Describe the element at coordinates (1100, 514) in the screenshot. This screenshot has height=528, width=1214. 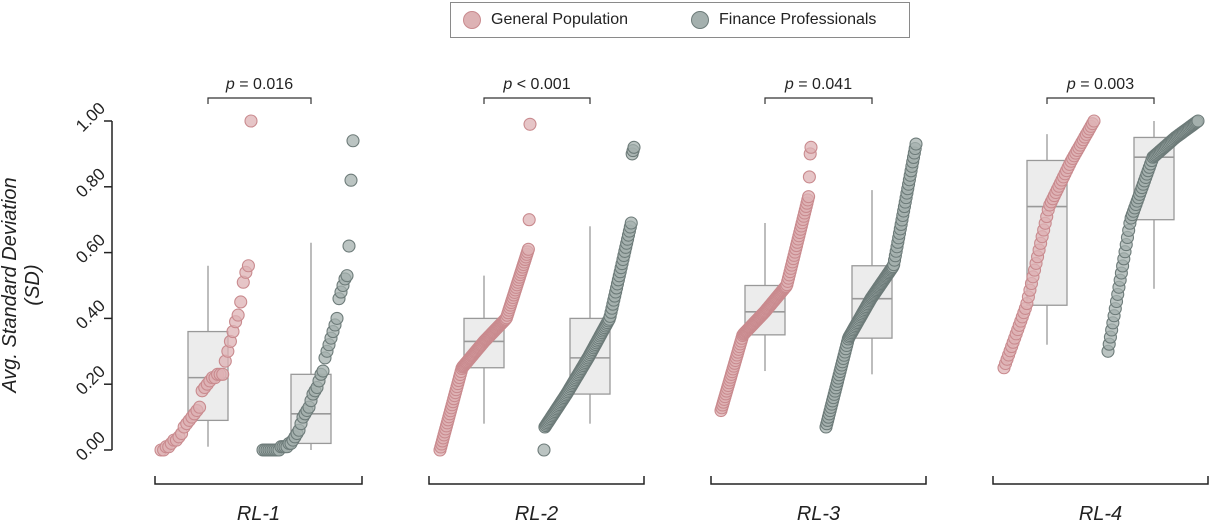
I see `panel-label: RL-4` at that location.